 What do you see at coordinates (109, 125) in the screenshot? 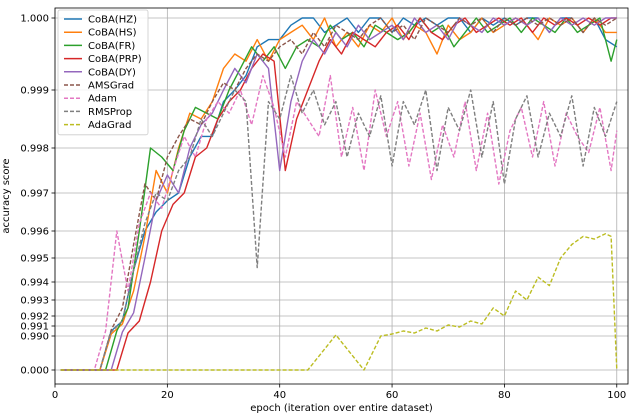
I see `legend-label: AdaGrad` at bounding box center [109, 125].